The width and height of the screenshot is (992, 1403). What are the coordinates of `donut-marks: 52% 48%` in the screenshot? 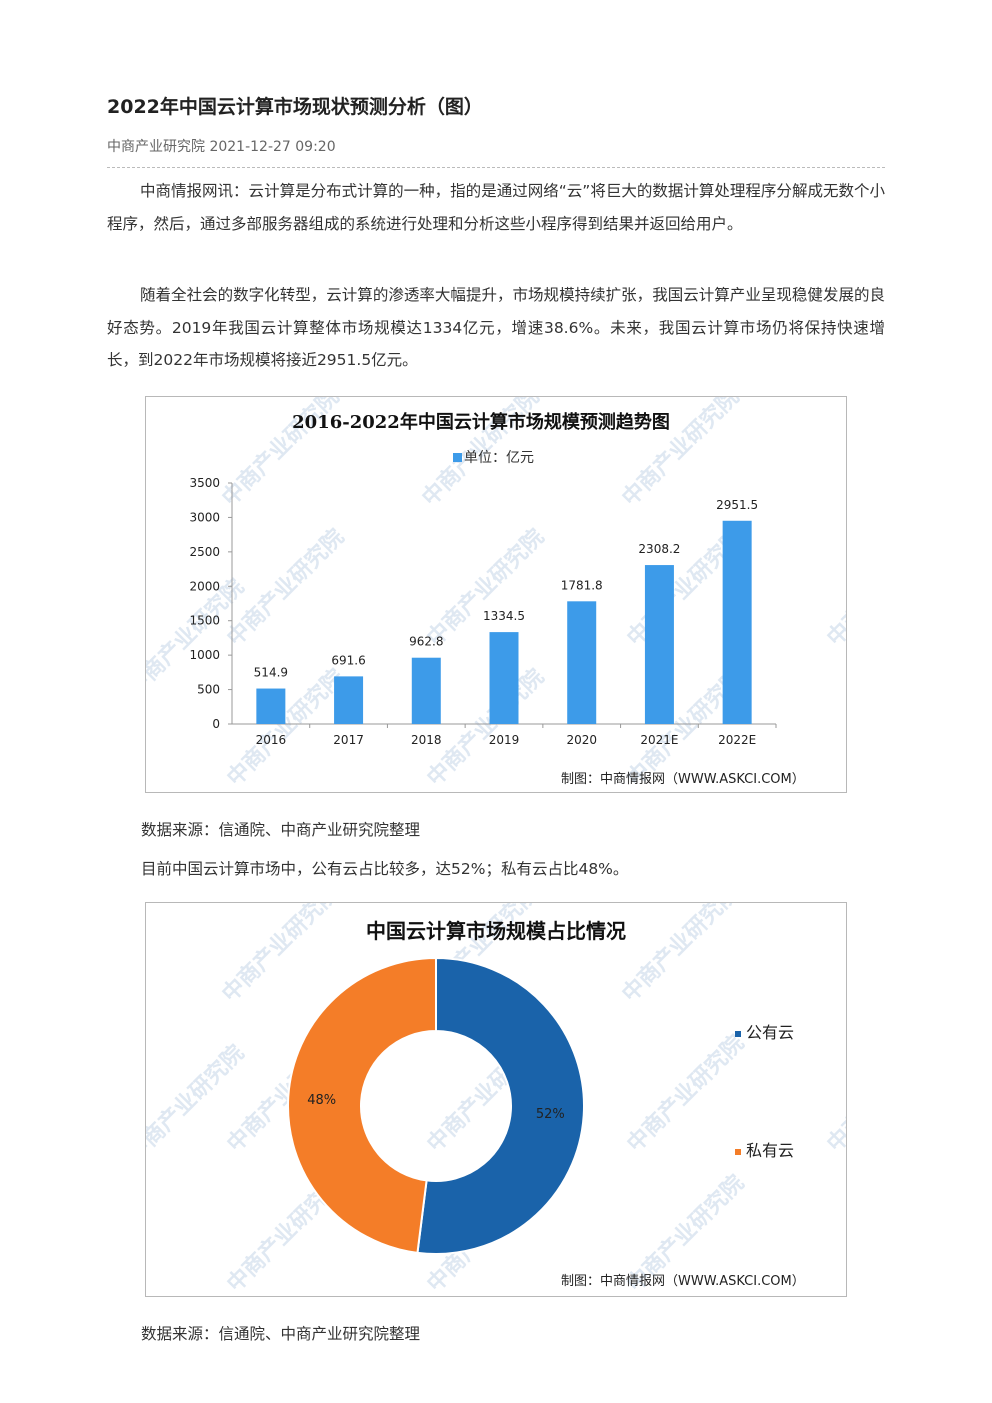 It's located at (436, 1105).